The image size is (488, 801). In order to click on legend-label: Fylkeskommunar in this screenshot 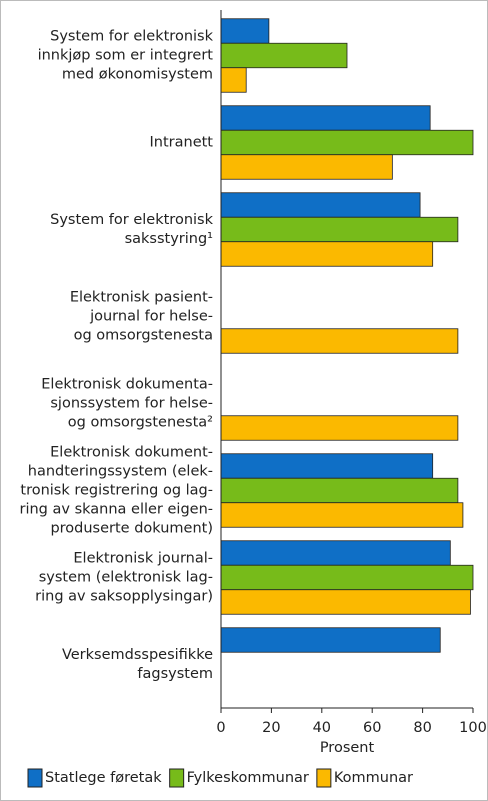, I will do `click(248, 778)`.